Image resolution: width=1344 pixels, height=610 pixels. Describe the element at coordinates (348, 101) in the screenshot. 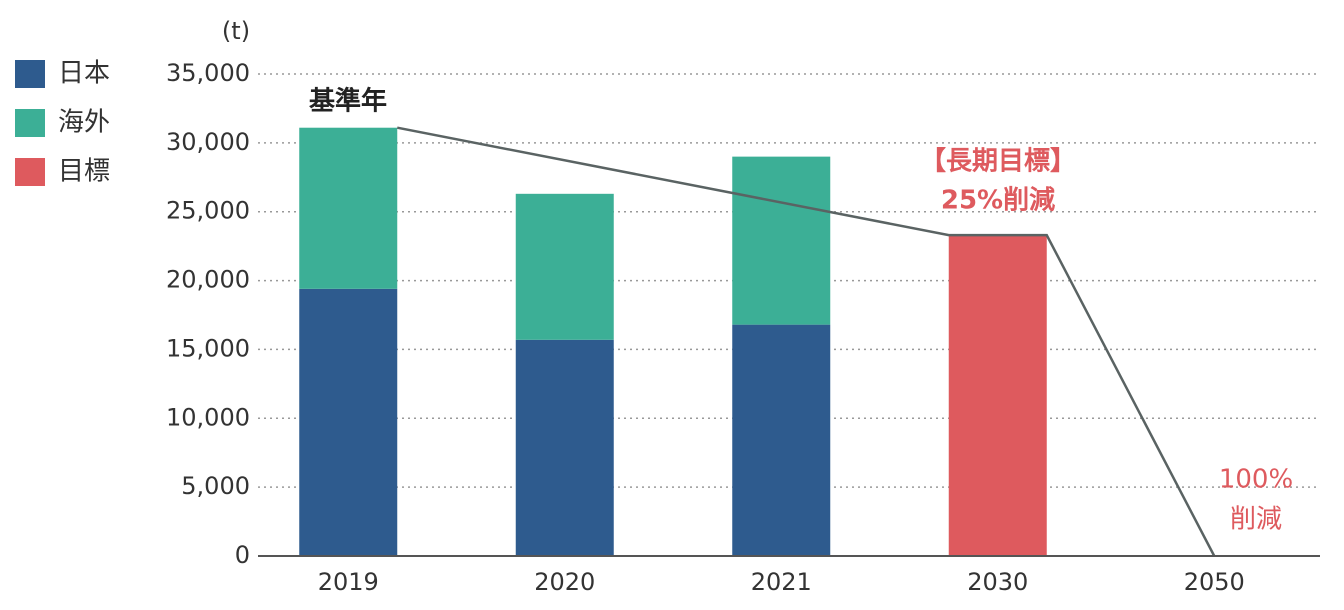

I see `annotation: 基準年` at that location.